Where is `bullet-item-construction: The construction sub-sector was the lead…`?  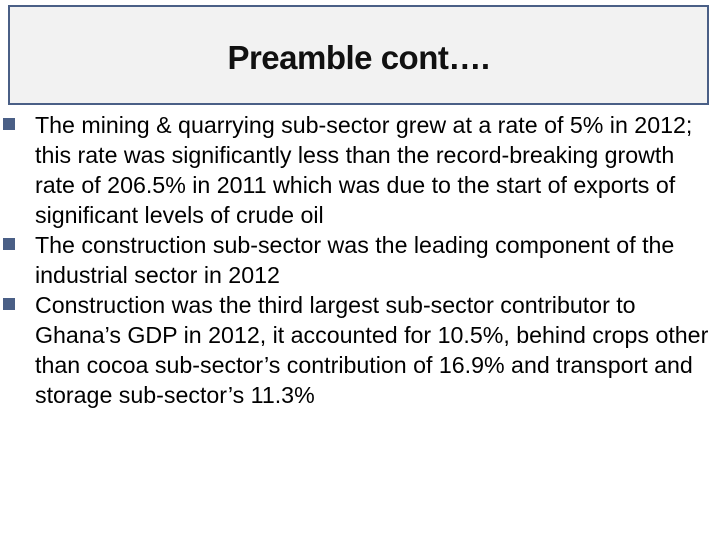 bullet-item-construction: The construction sub-sector was the lead… is located at coordinates (360, 260).